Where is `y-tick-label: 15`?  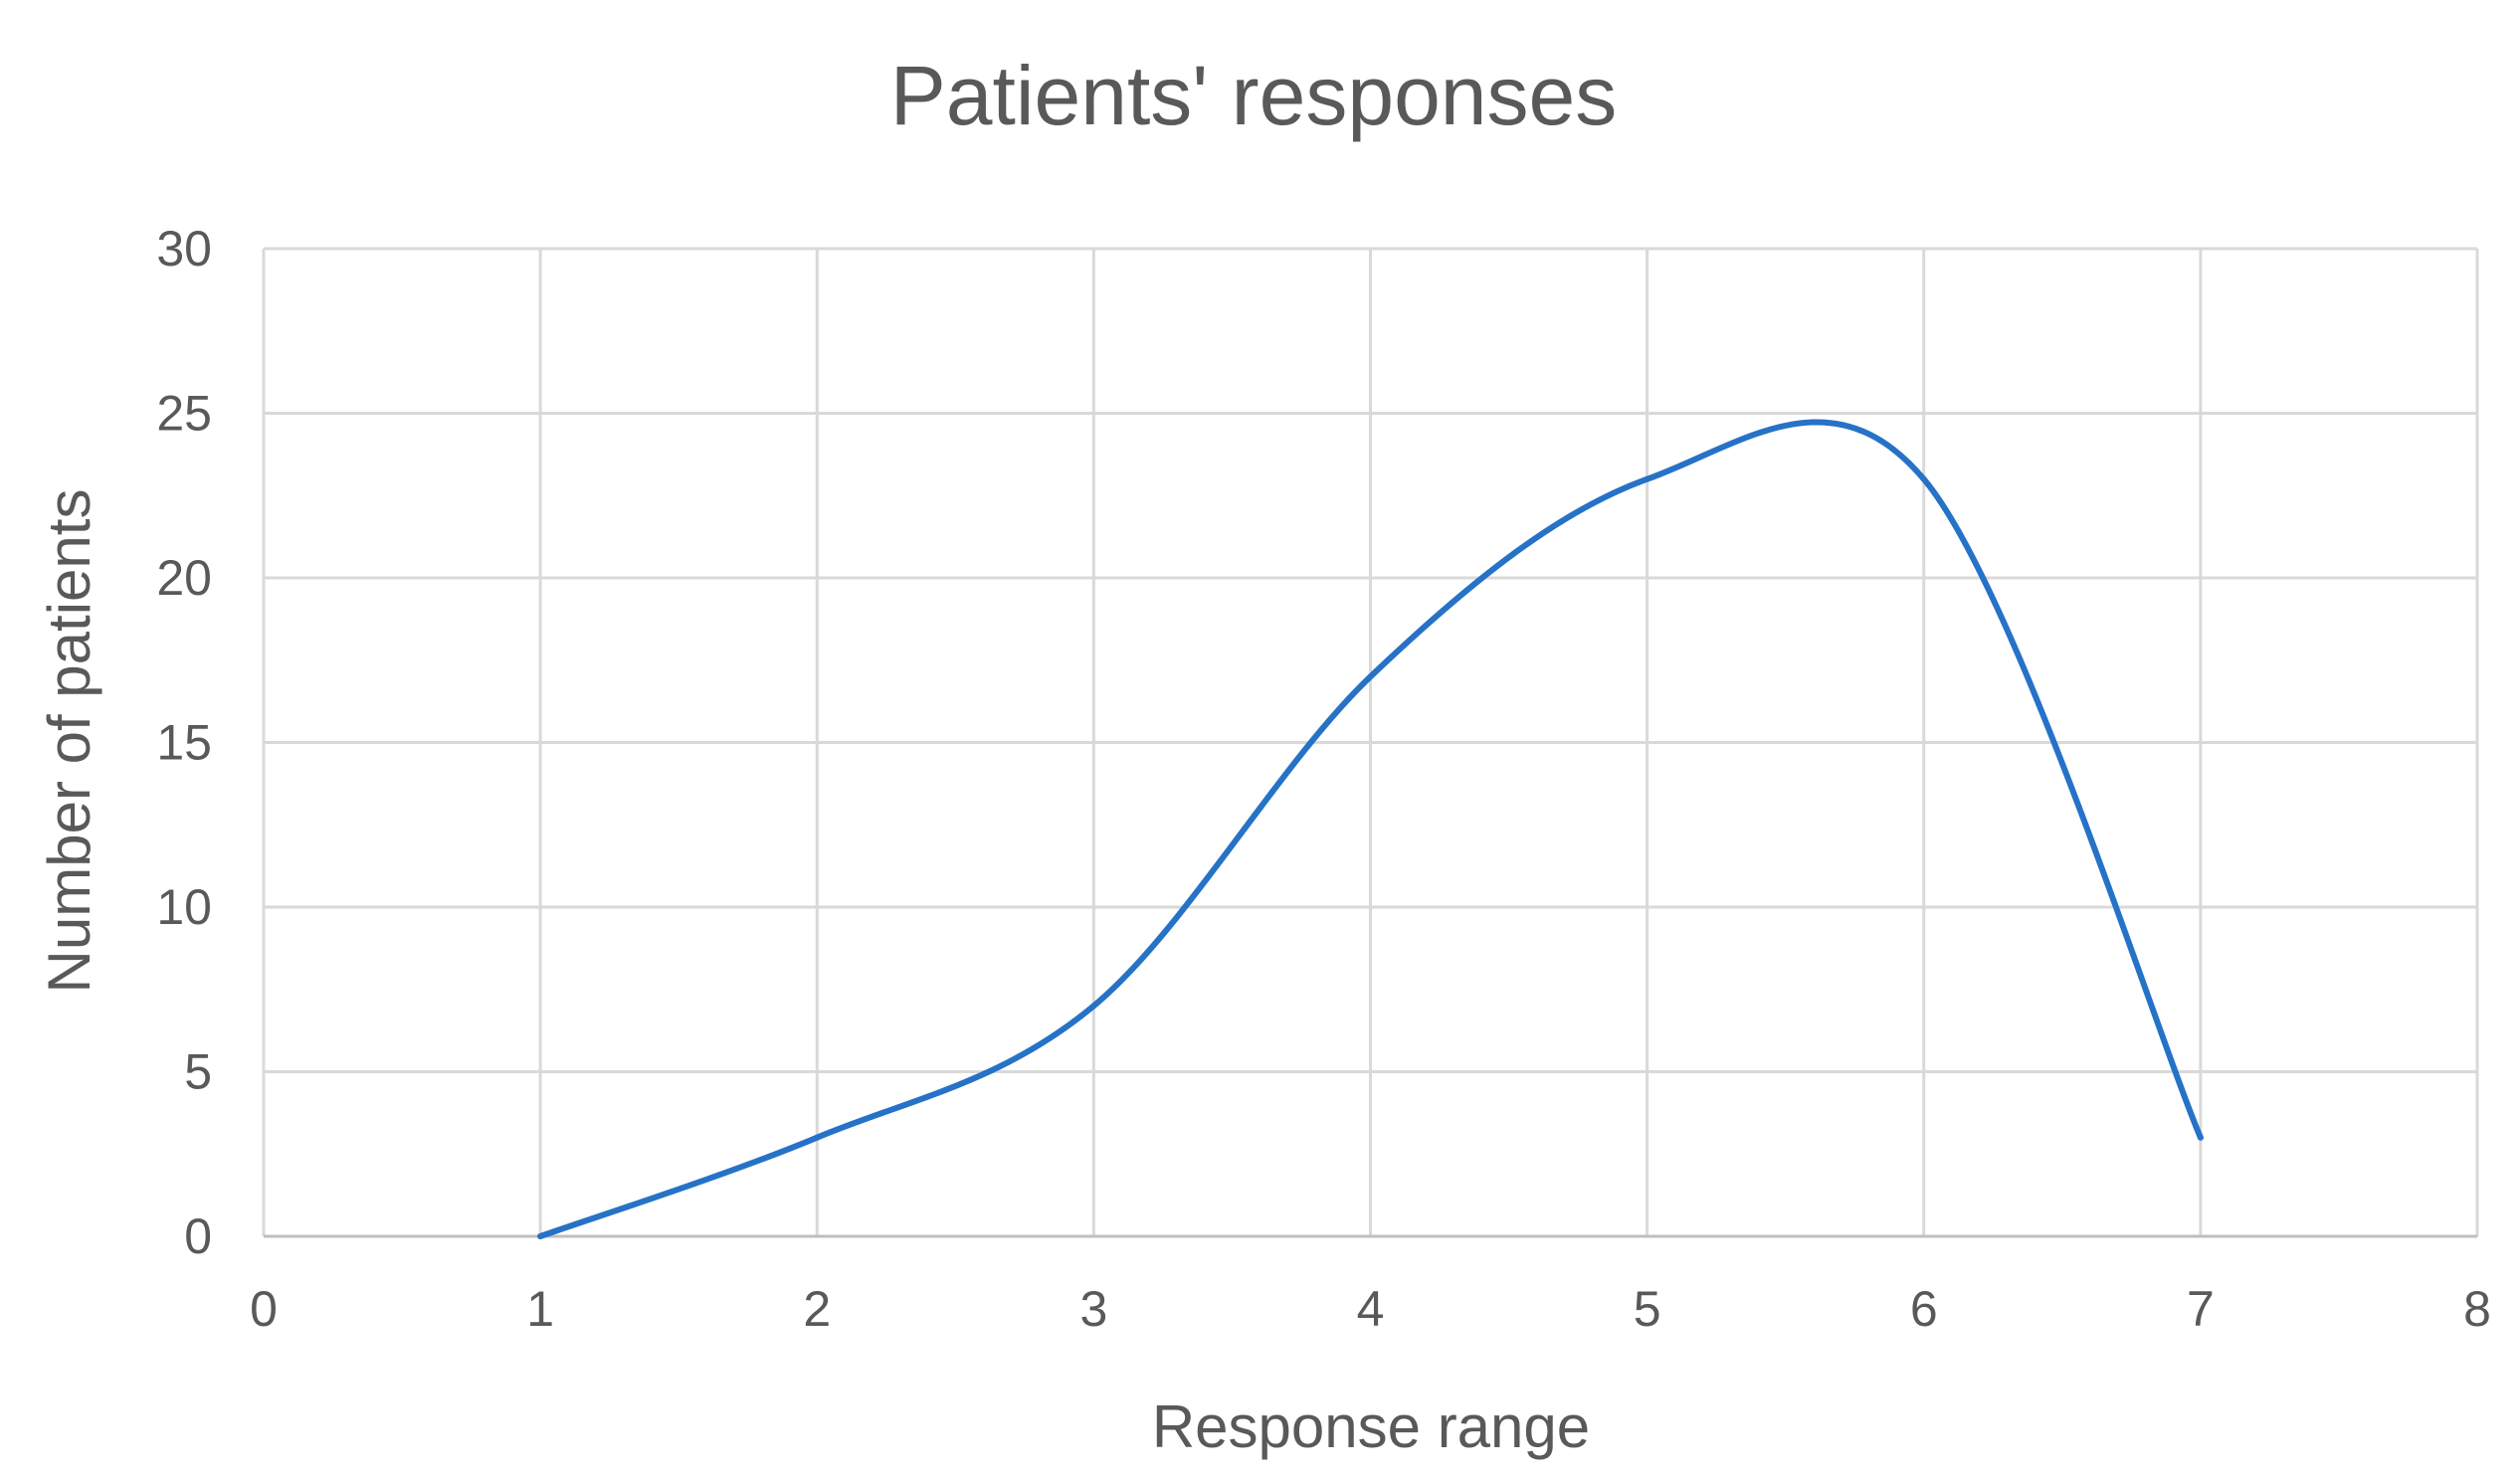 y-tick-label: 15 is located at coordinates (184, 743).